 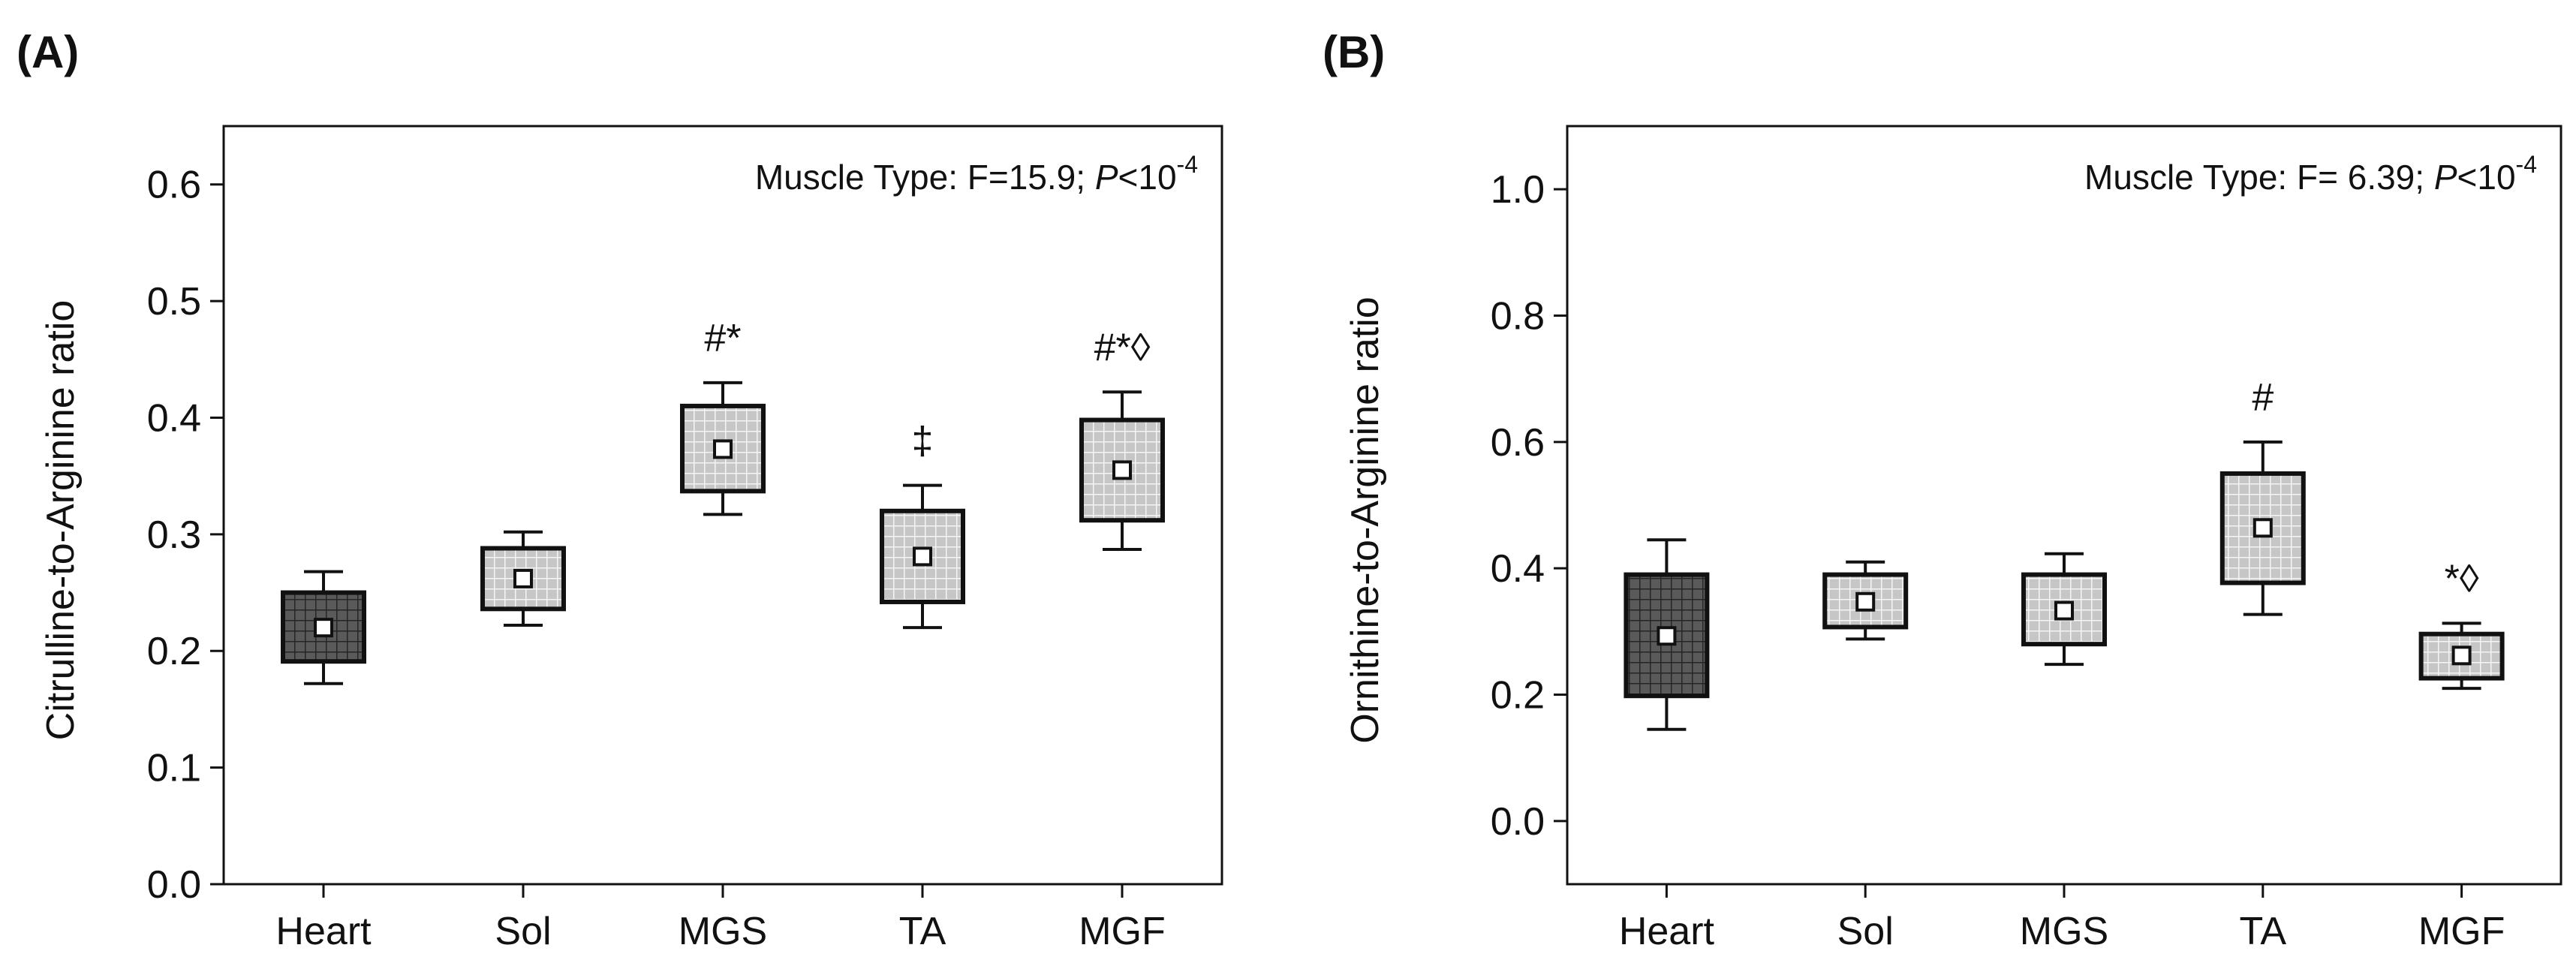 What do you see at coordinates (925, 177) in the screenshot?
I see `stat-text: Muscle Type: F=15.9;` at bounding box center [925, 177].